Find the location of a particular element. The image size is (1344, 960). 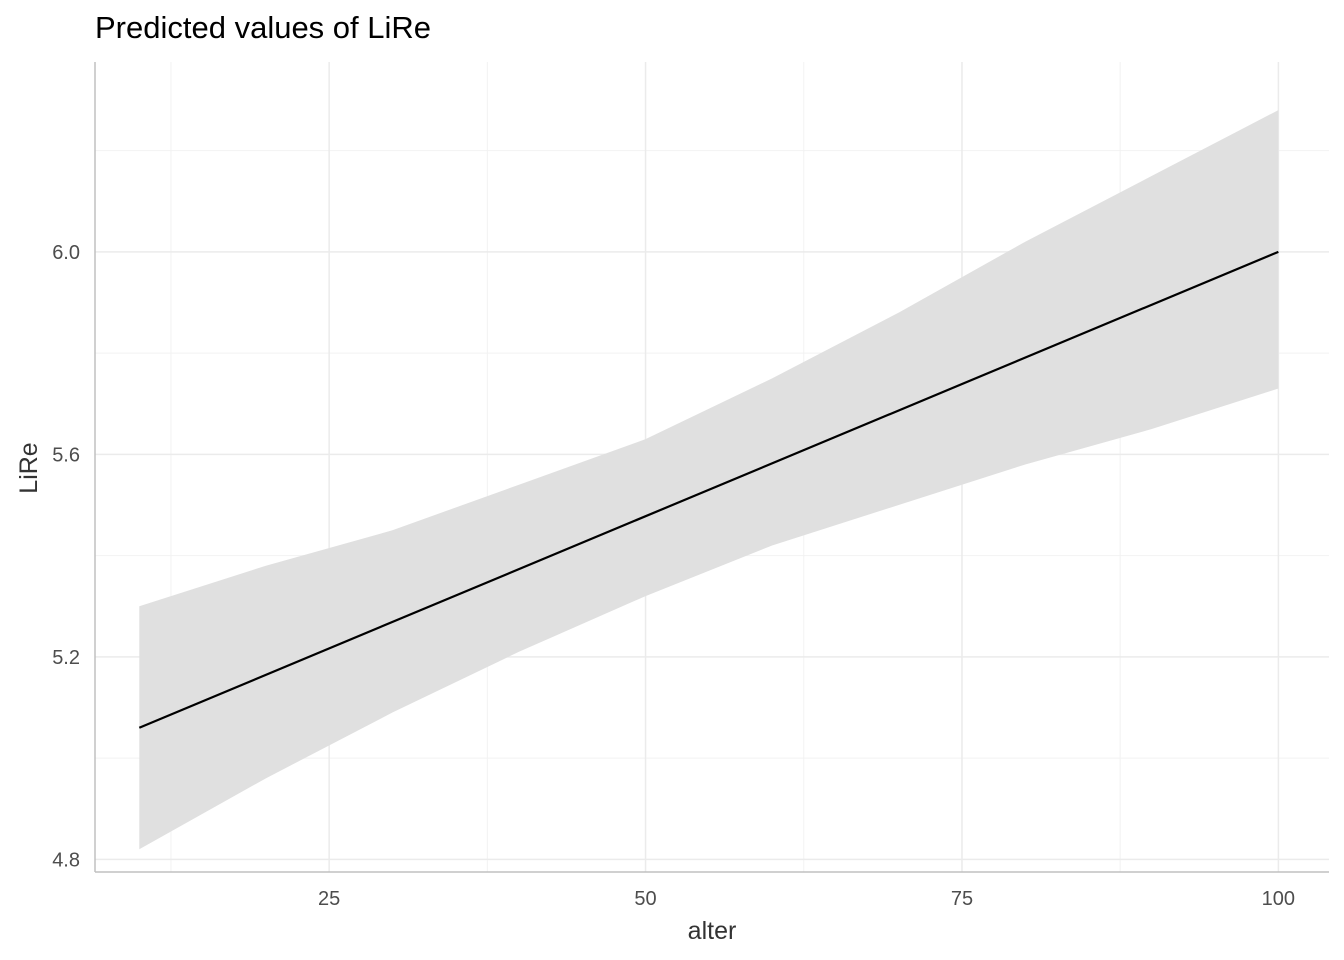

x-tick-label: 50 is located at coordinates (645, 899).